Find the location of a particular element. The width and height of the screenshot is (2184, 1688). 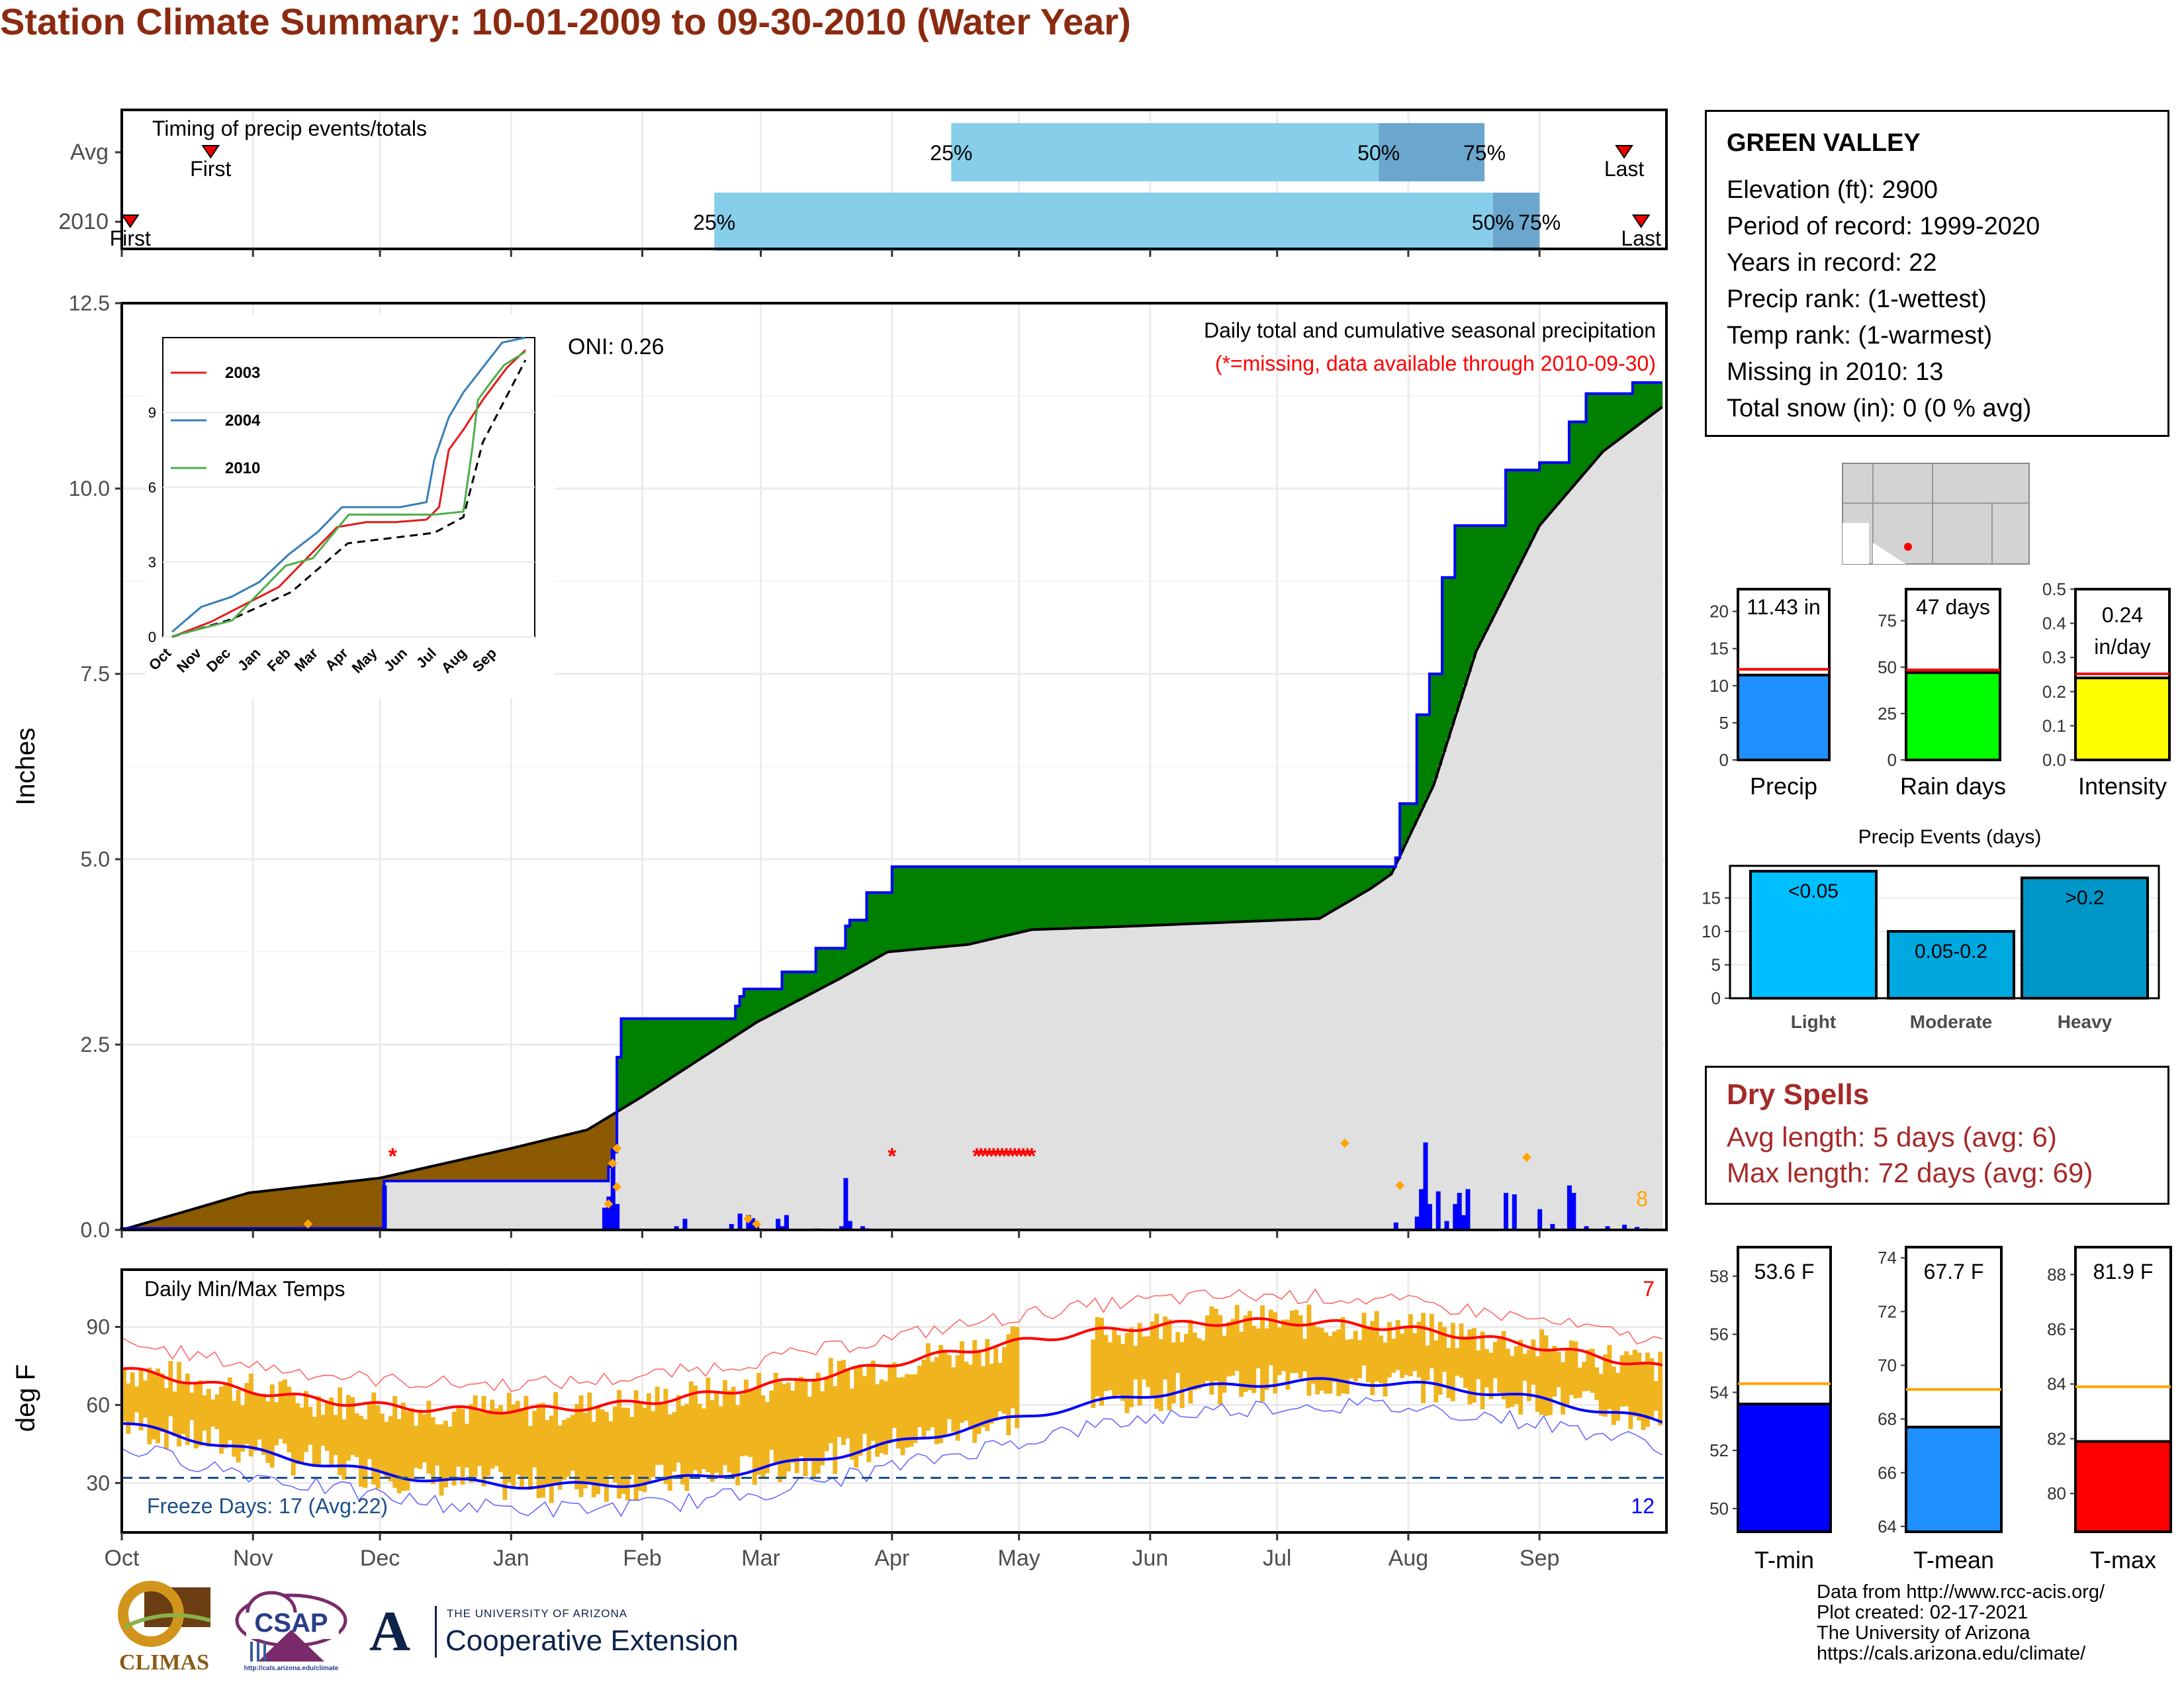

temp-summary-bar is located at coordinates (1784, 1467).